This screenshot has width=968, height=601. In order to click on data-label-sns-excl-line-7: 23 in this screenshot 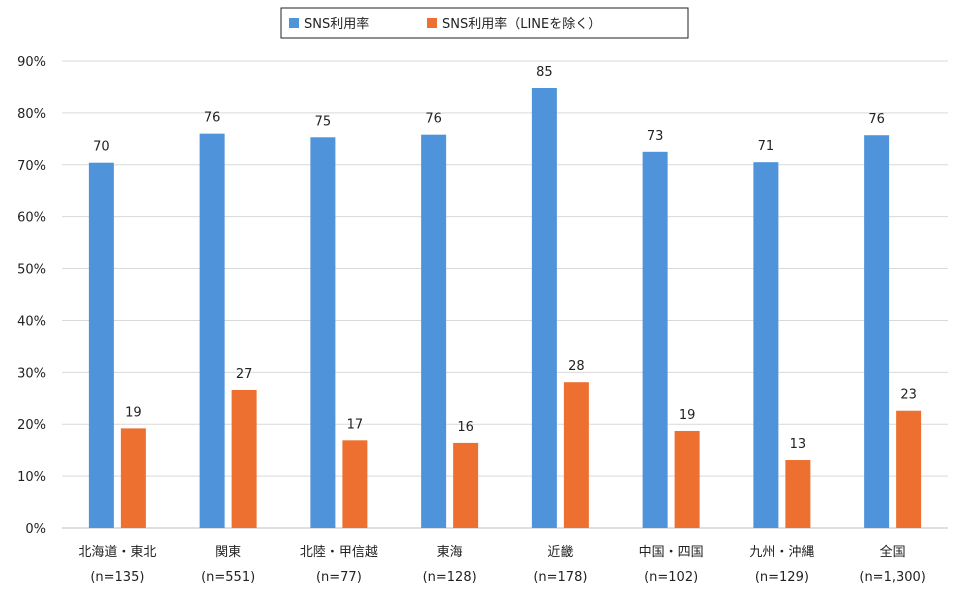, I will do `click(908, 395)`.